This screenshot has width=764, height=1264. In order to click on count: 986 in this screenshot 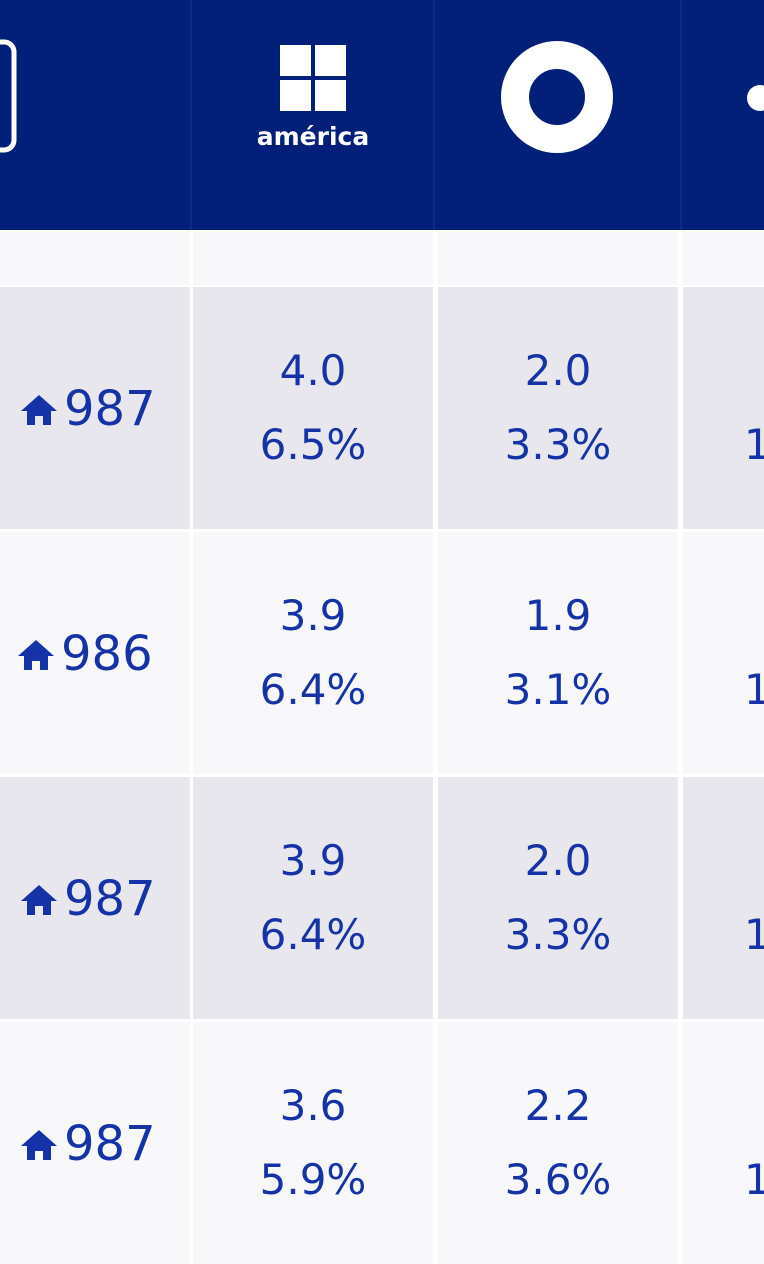, I will do `click(107, 654)`.